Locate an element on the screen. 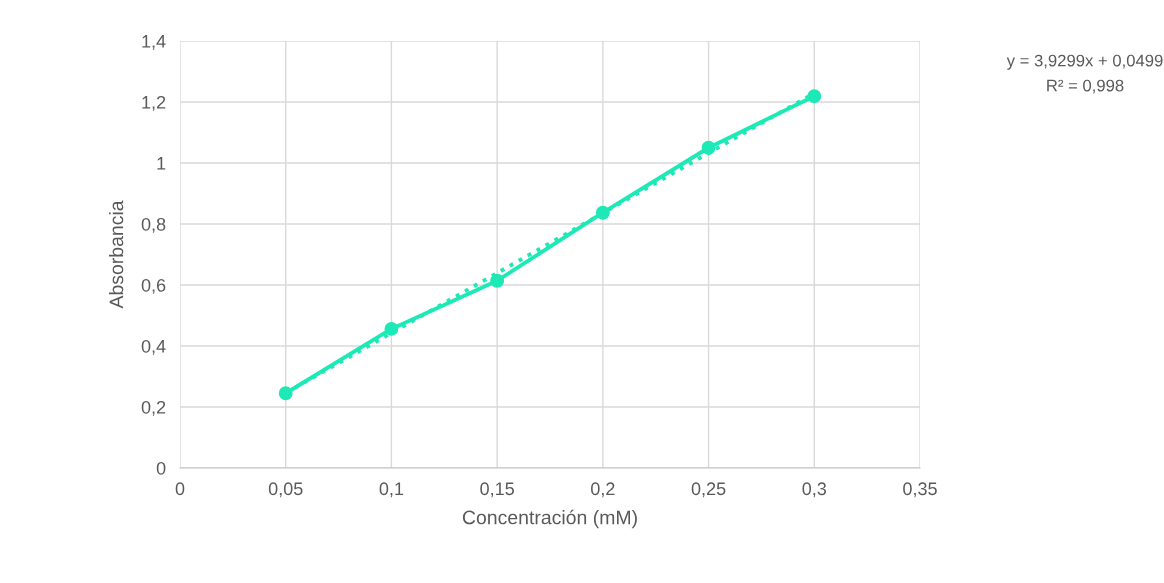 The width and height of the screenshot is (1164, 583). x-tick-label: 0,3 is located at coordinates (814, 490).